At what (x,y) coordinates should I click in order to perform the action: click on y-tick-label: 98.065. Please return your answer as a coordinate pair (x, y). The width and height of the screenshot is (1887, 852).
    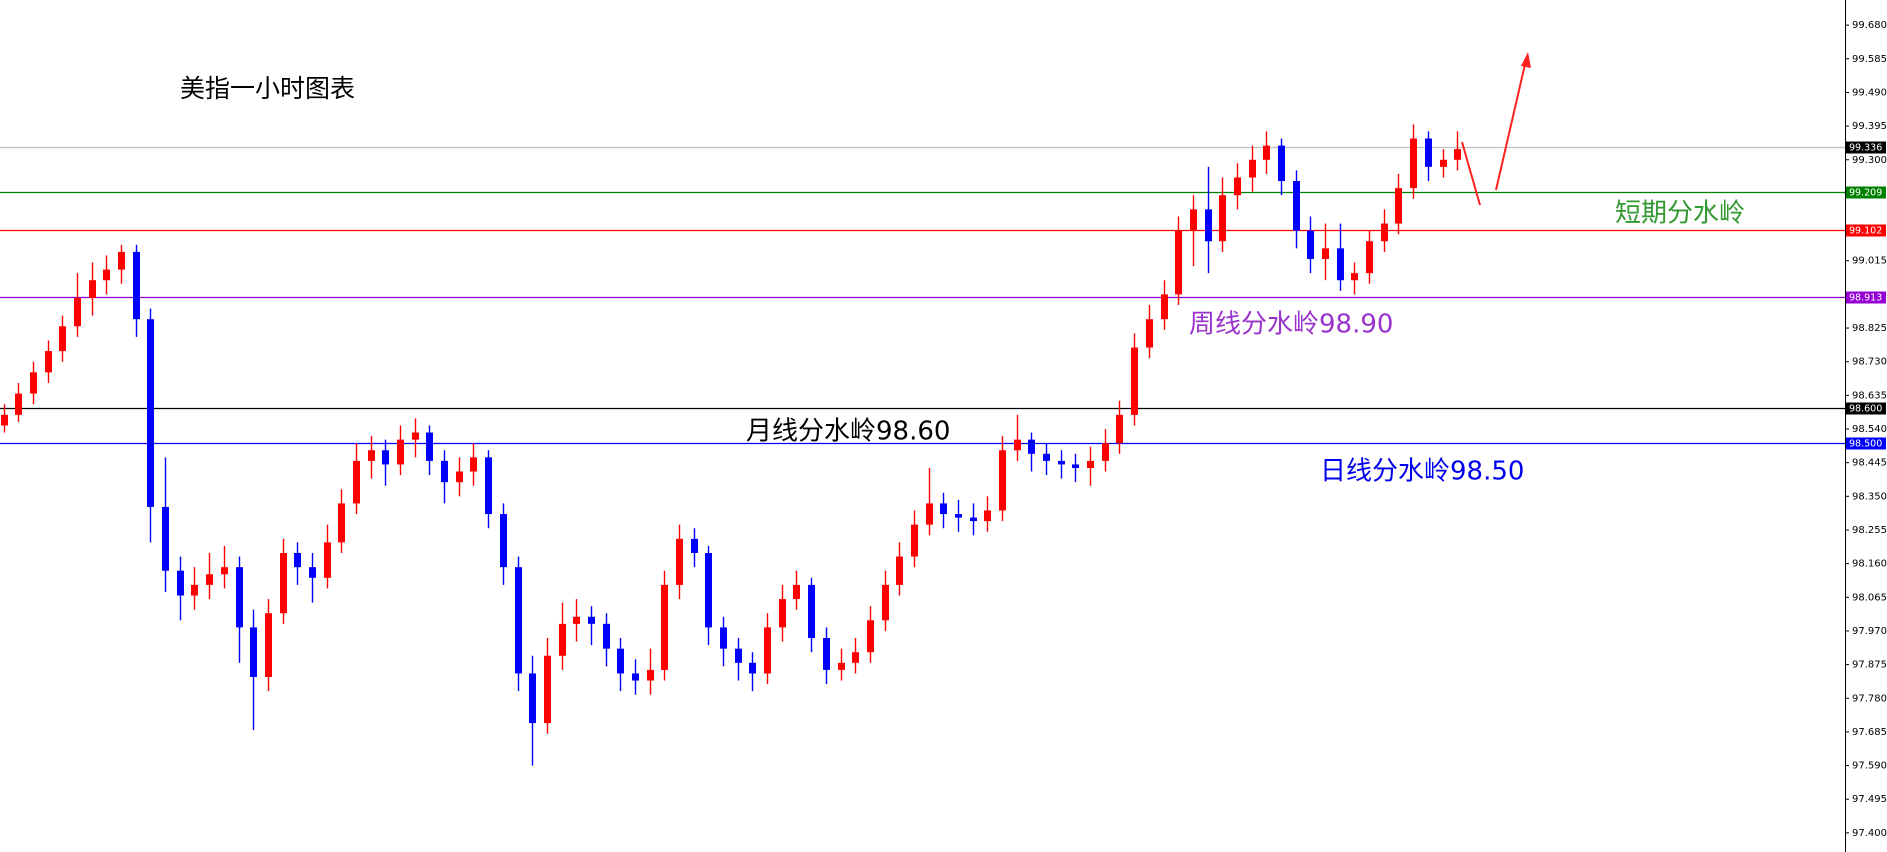
    Looking at the image, I should click on (1869, 597).